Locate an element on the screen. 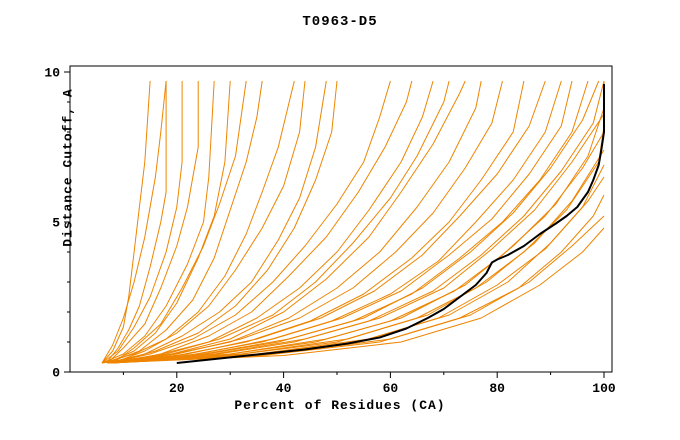 This screenshot has width=680, height=440. y-tick-label: 0 is located at coordinates (56, 373).